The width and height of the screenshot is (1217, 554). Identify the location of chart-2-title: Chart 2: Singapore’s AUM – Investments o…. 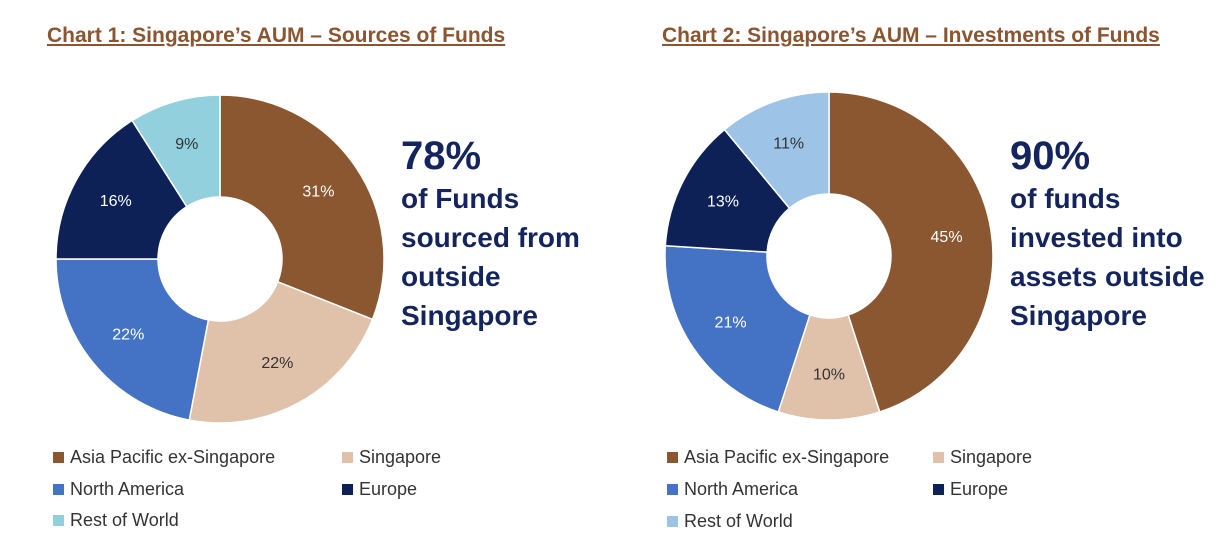
(911, 35).